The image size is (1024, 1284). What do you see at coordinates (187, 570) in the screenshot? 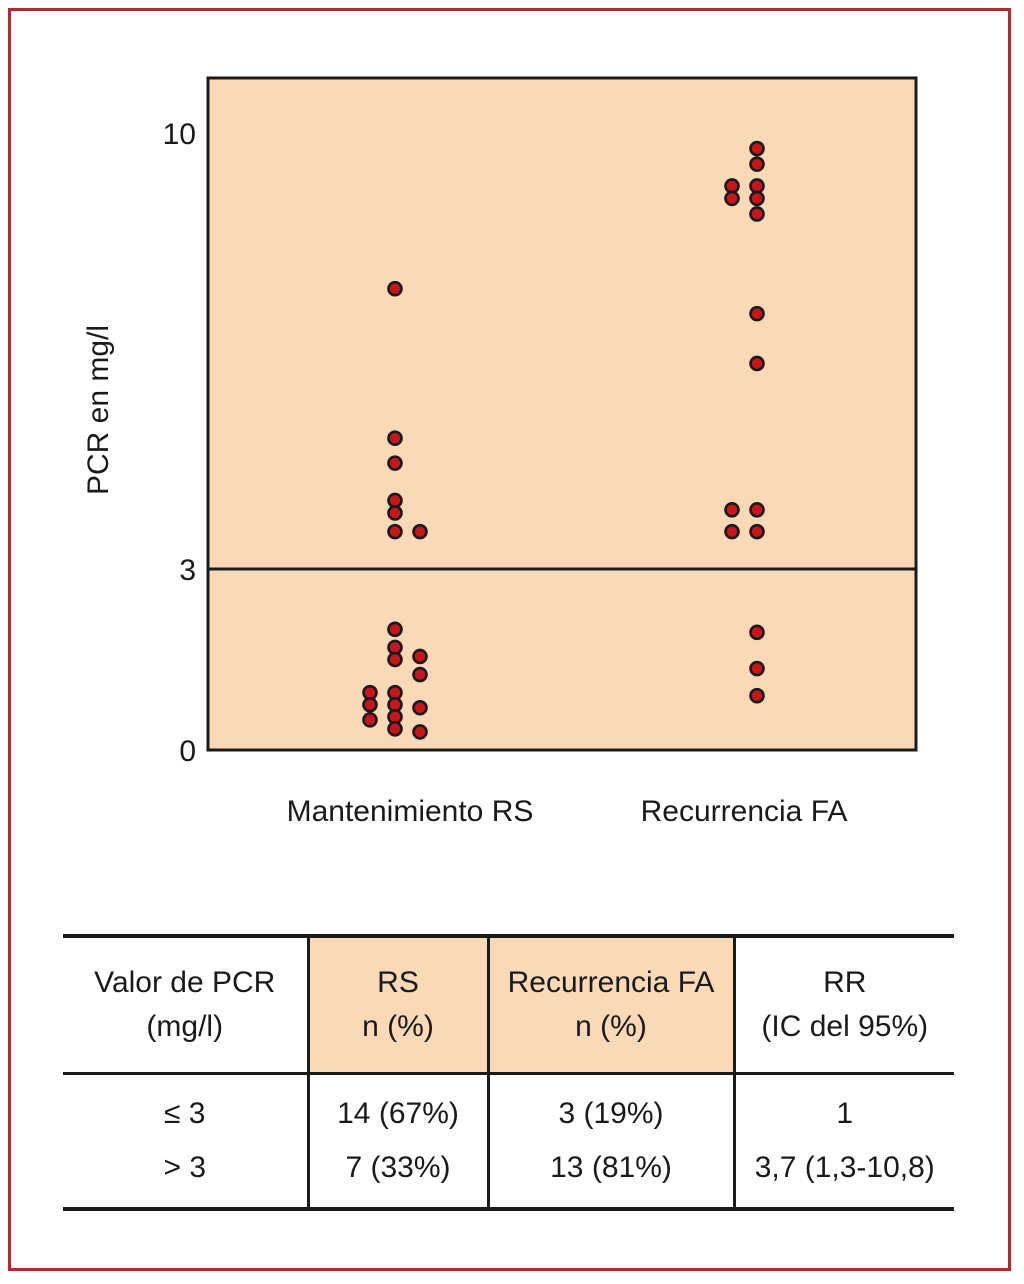
I see `y-tick-label: 3` at bounding box center [187, 570].